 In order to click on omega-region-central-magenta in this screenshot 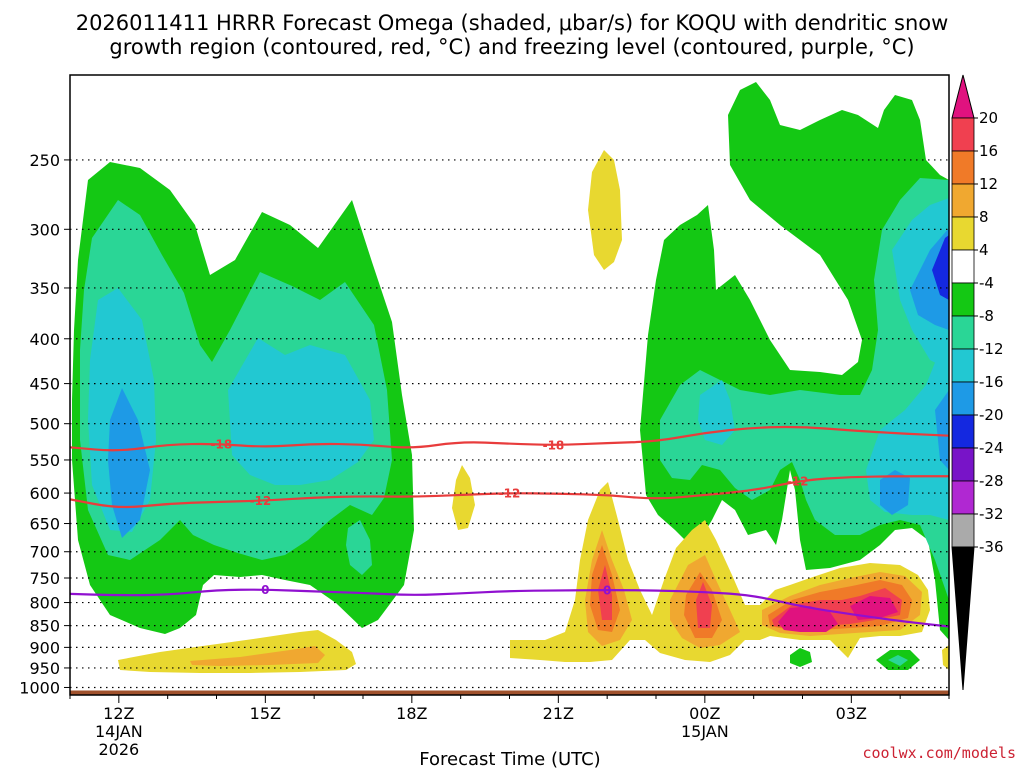, I will do `click(838, 614)`.